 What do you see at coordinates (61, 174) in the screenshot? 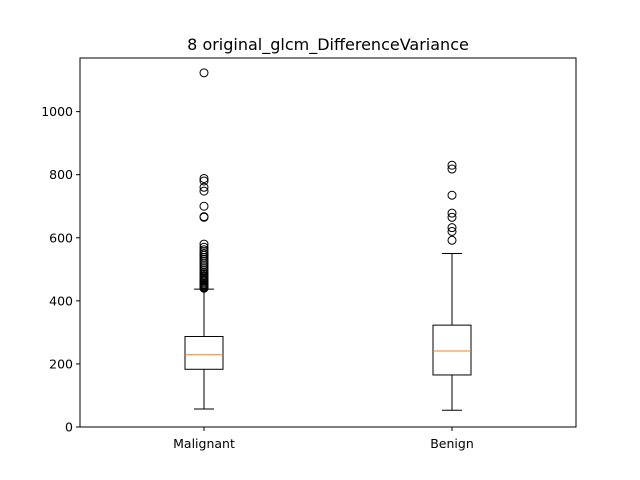
I see `y-tick-label: 800` at bounding box center [61, 174].